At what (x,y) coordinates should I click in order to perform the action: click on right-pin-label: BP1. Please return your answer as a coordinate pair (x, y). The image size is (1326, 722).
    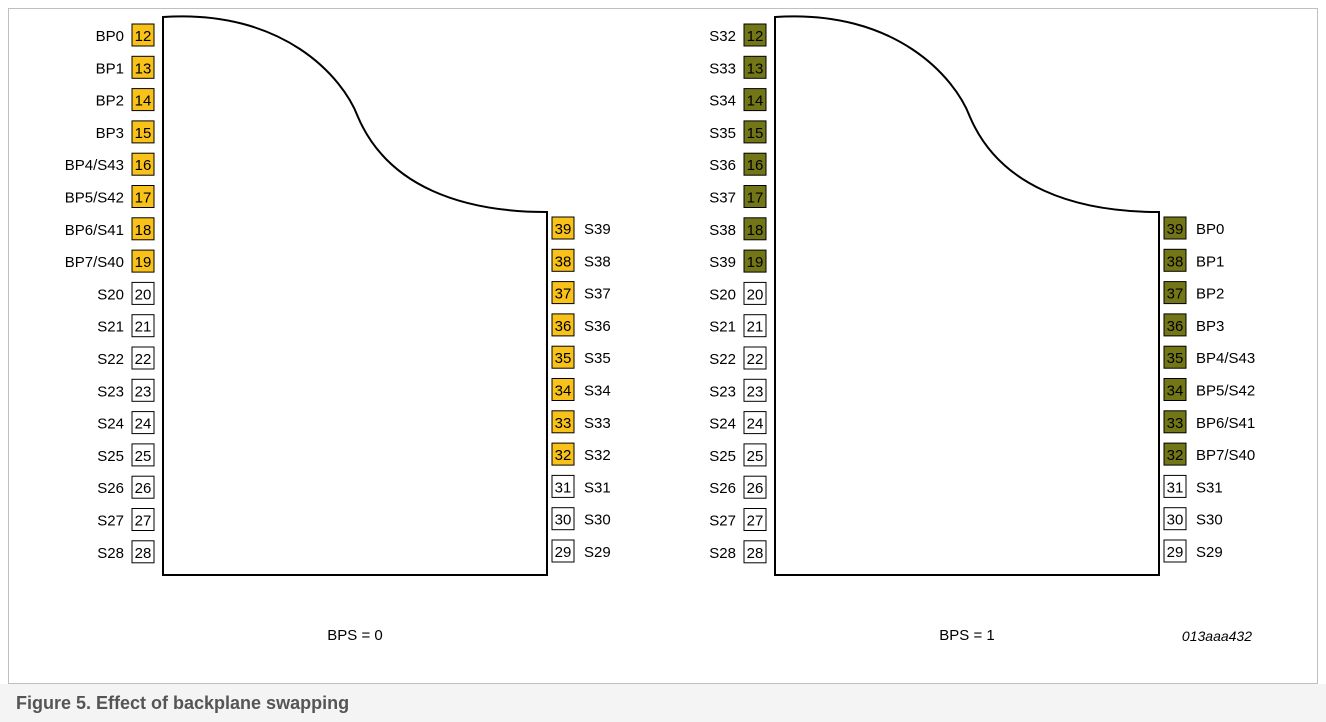
    Looking at the image, I should click on (1210, 261).